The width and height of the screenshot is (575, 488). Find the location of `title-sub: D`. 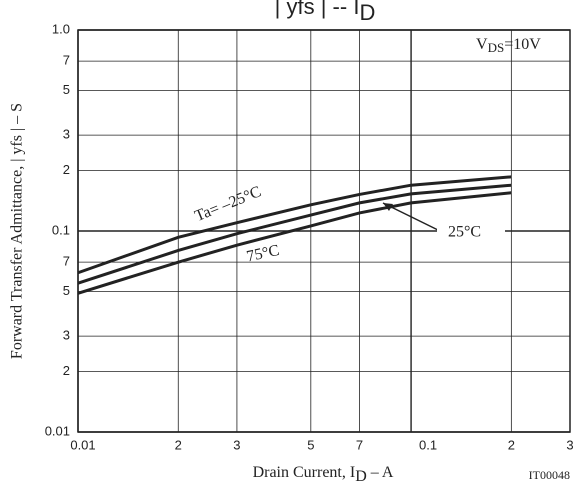

title-sub: D is located at coordinates (367, 12).